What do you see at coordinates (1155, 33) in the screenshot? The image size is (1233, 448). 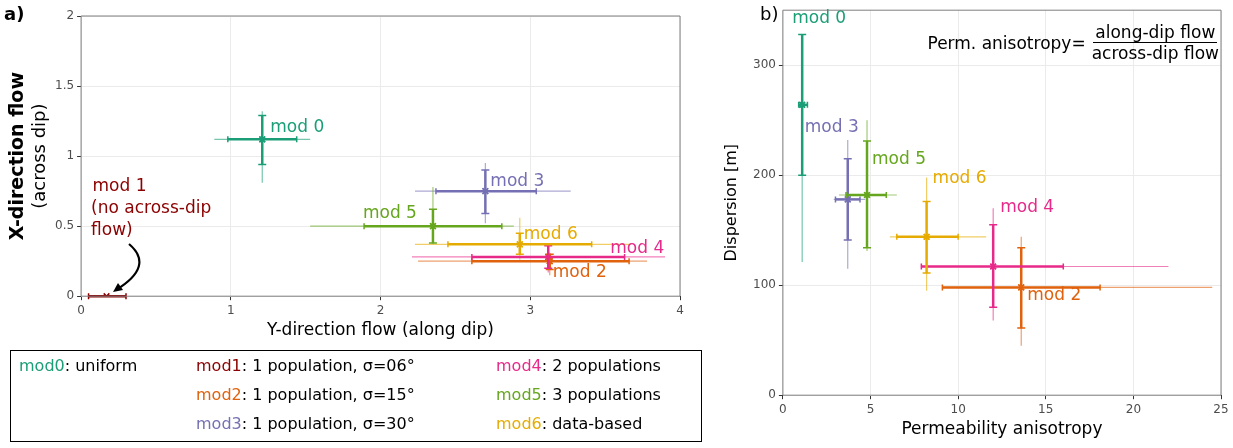 I see `annotation: along-dip flow` at bounding box center [1155, 33].